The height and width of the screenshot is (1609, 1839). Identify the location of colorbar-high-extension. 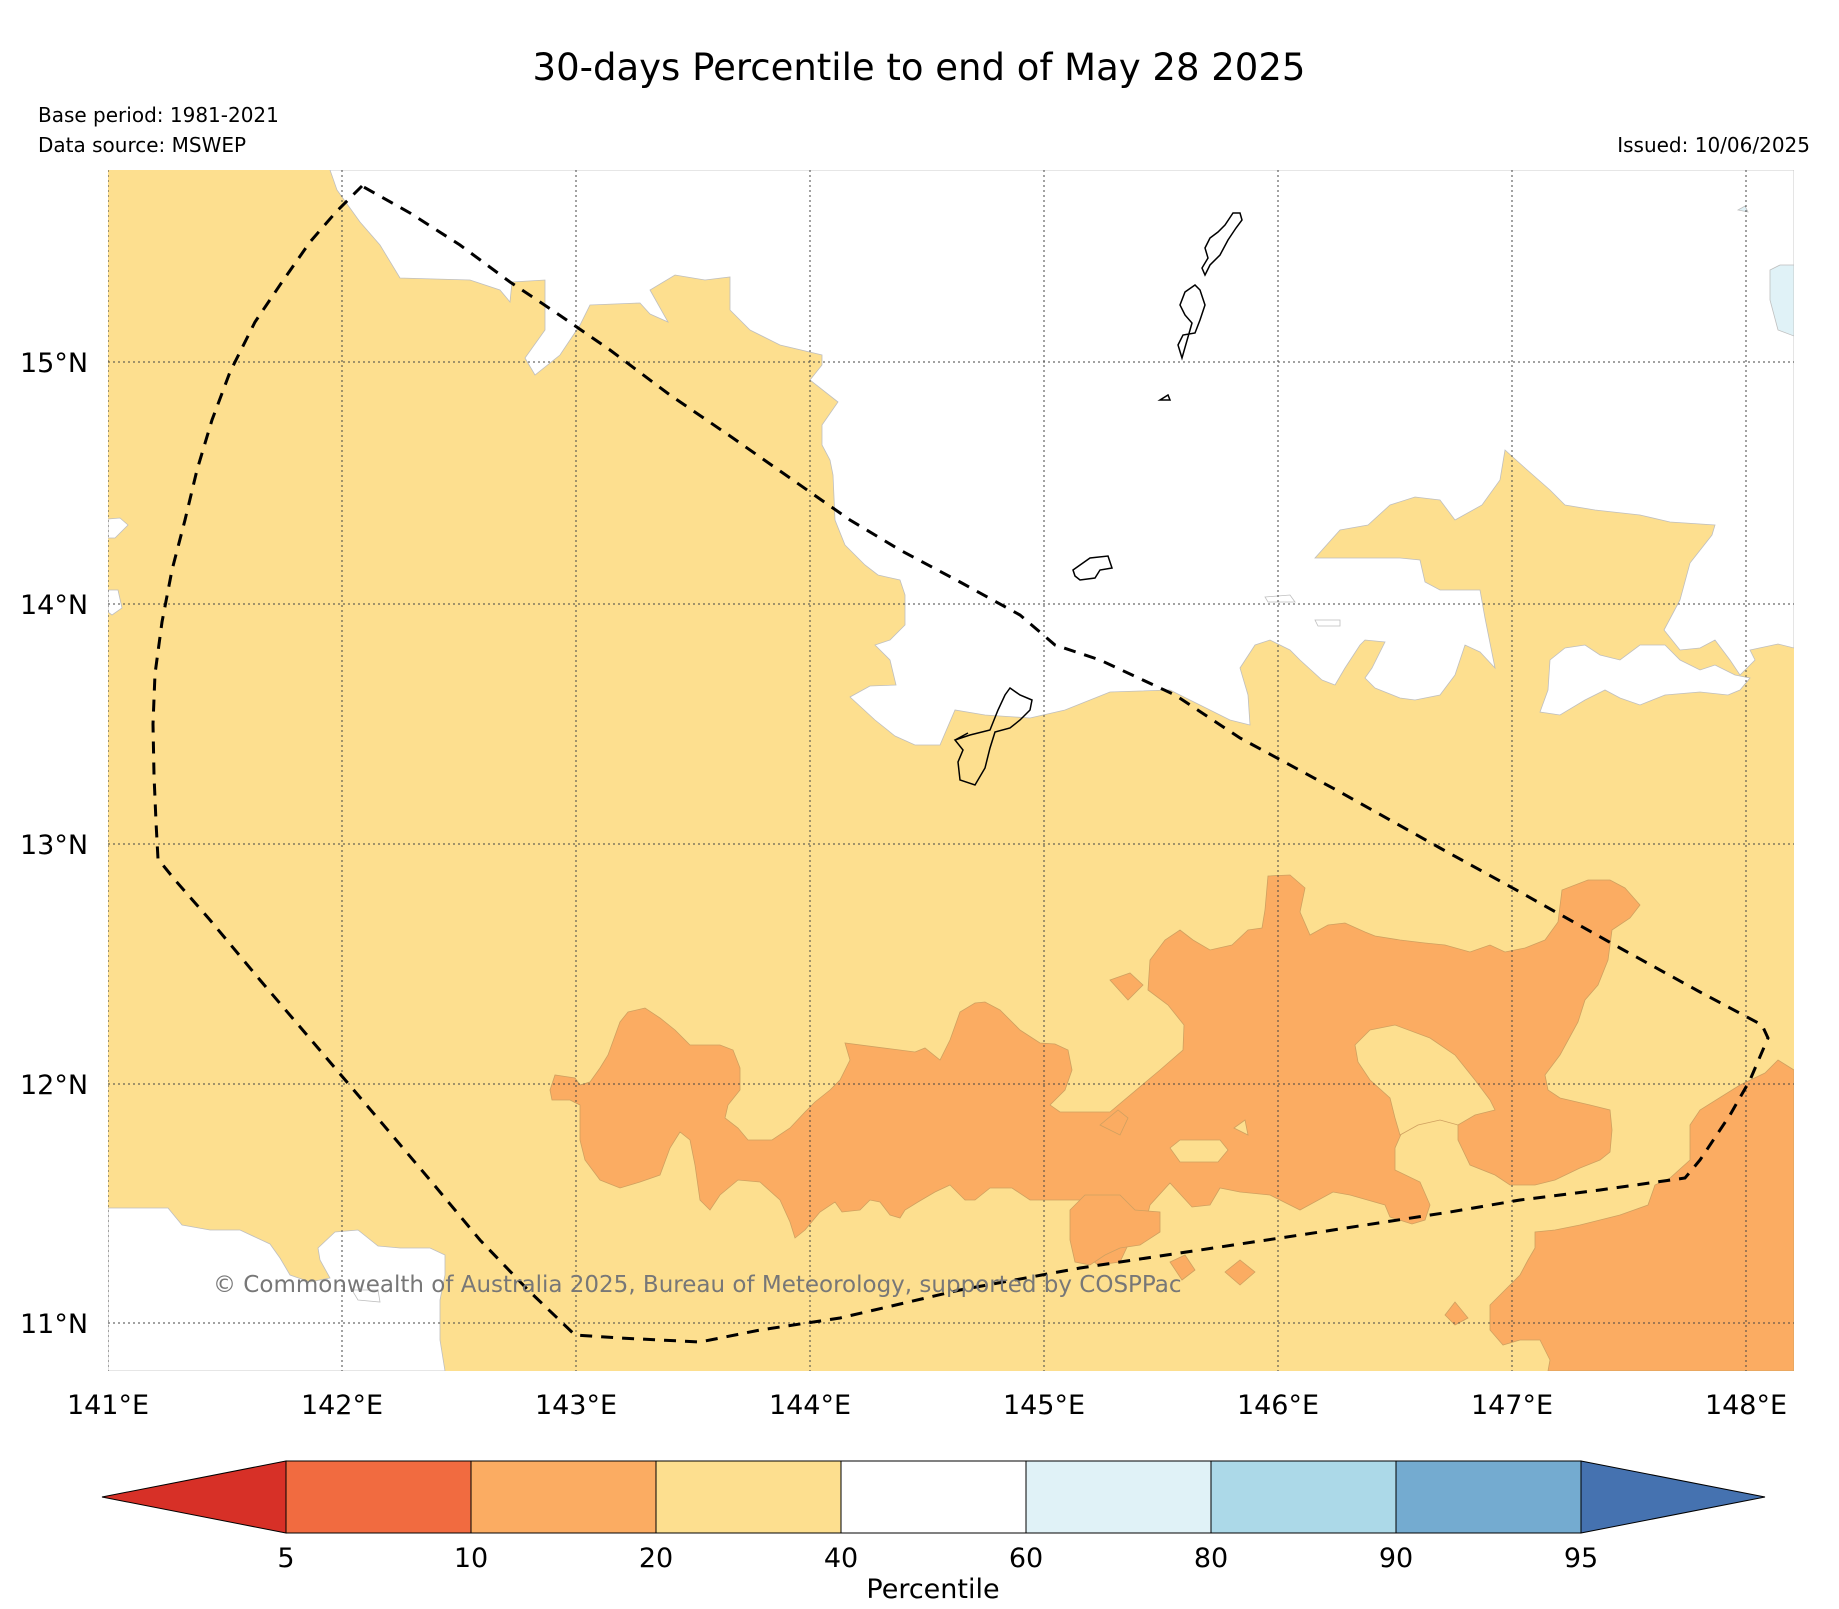
(1673, 1497).